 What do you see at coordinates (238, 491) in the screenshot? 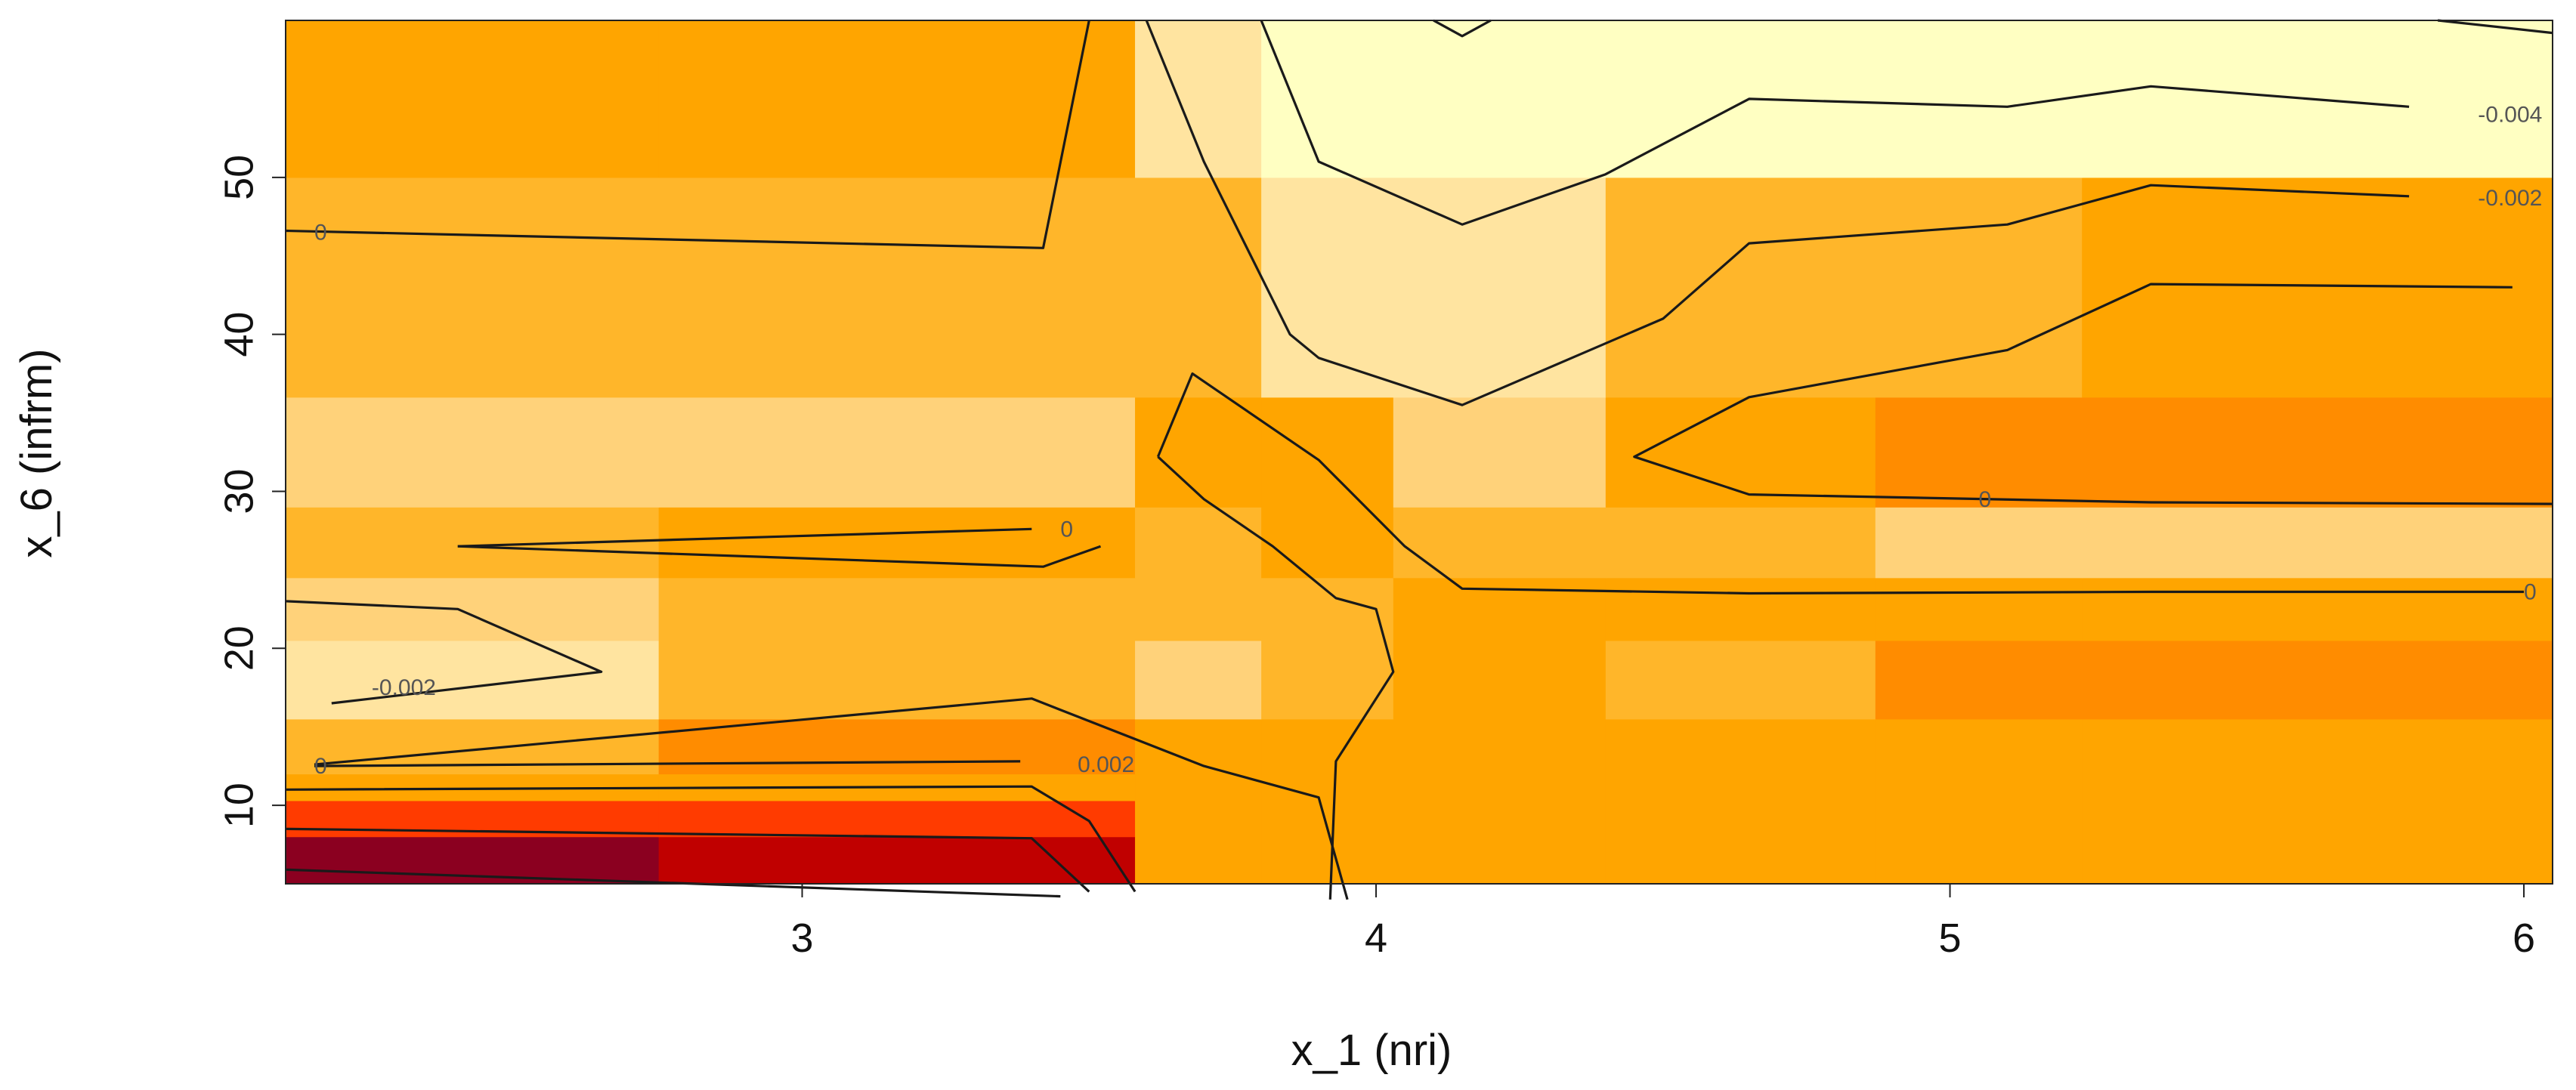
I see `y-tick-label: 30` at bounding box center [238, 491].